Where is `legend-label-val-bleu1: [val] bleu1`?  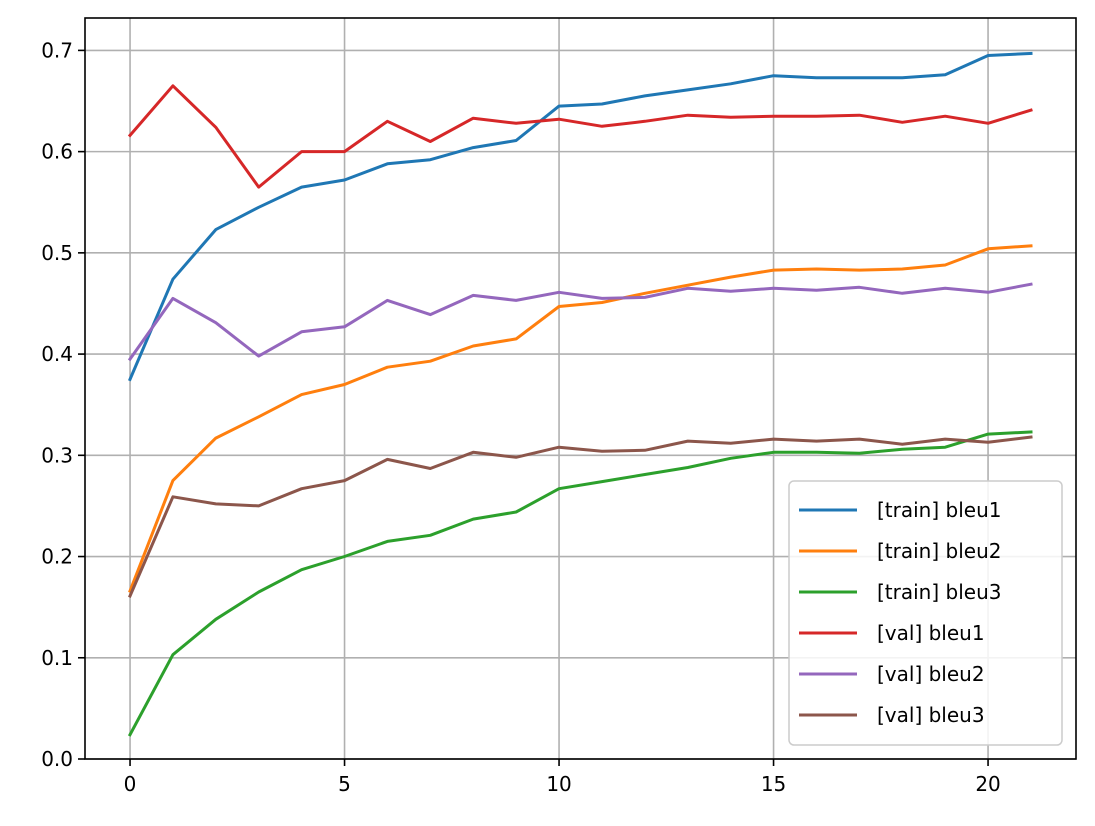 legend-label-val-bleu1: [val] bleu1 is located at coordinates (931, 633).